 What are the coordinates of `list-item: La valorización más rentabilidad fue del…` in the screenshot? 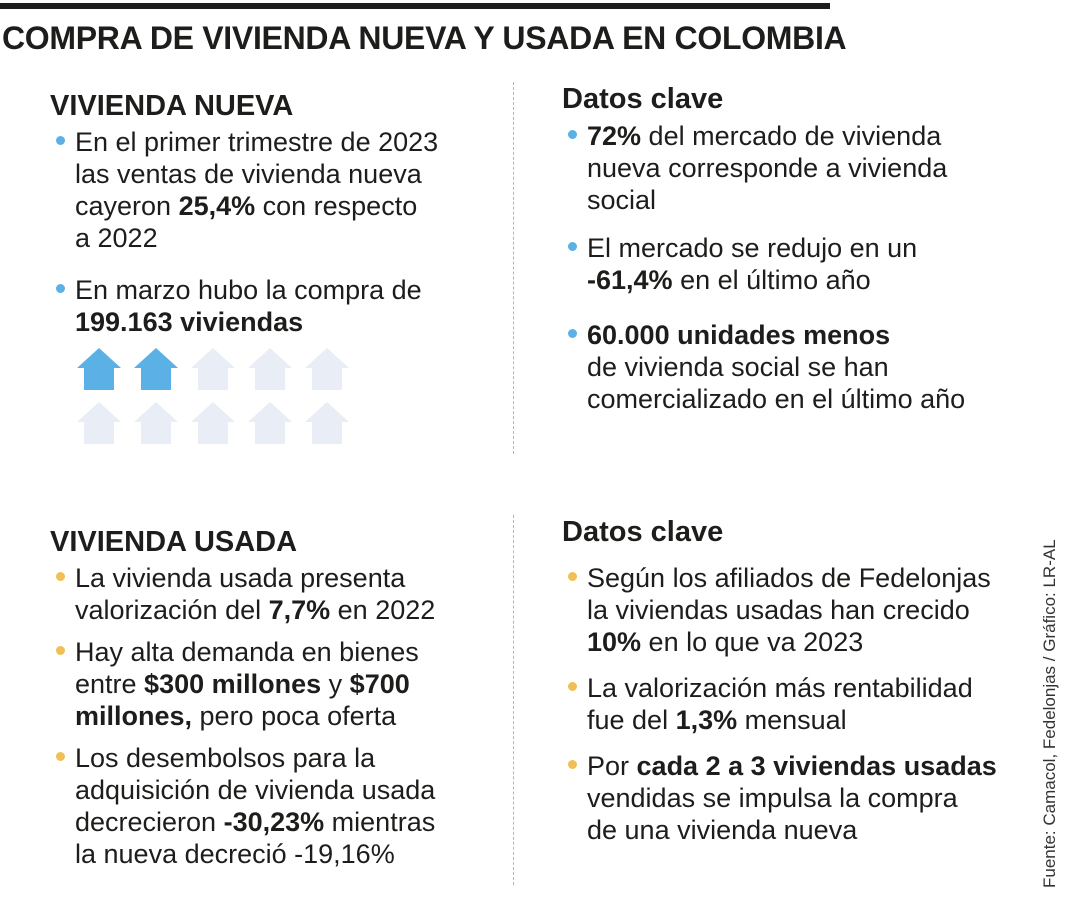 It's located at (779, 704).